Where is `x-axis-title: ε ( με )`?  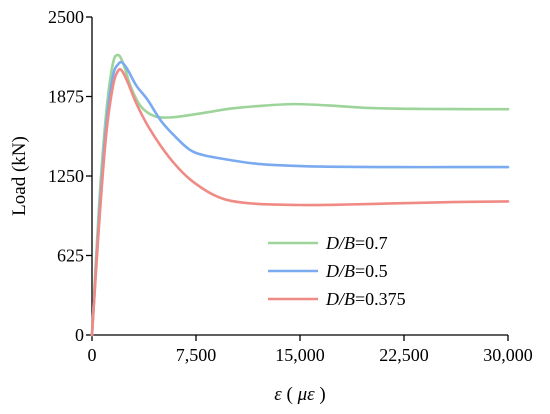 x-axis-title: ε ( με ) is located at coordinates (299, 394).